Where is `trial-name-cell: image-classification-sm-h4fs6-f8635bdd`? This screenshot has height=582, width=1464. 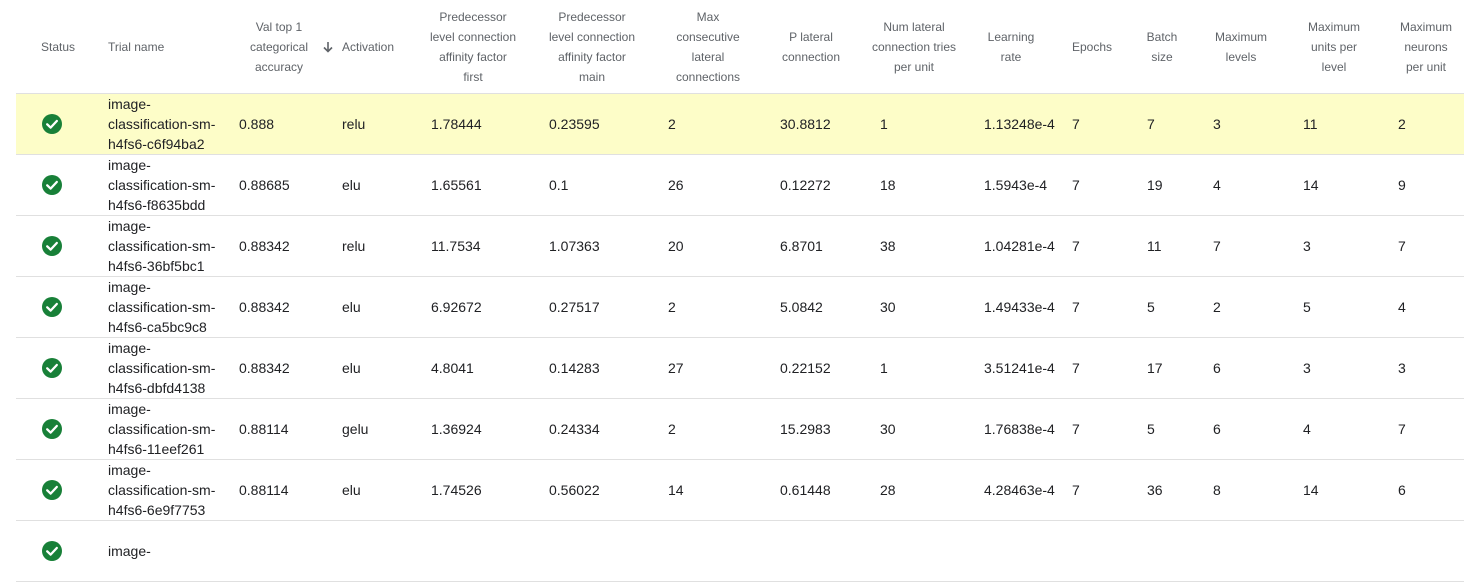
trial-name-cell: image-classification-sm-h4fs6-f8635bdd is located at coordinates (171, 185).